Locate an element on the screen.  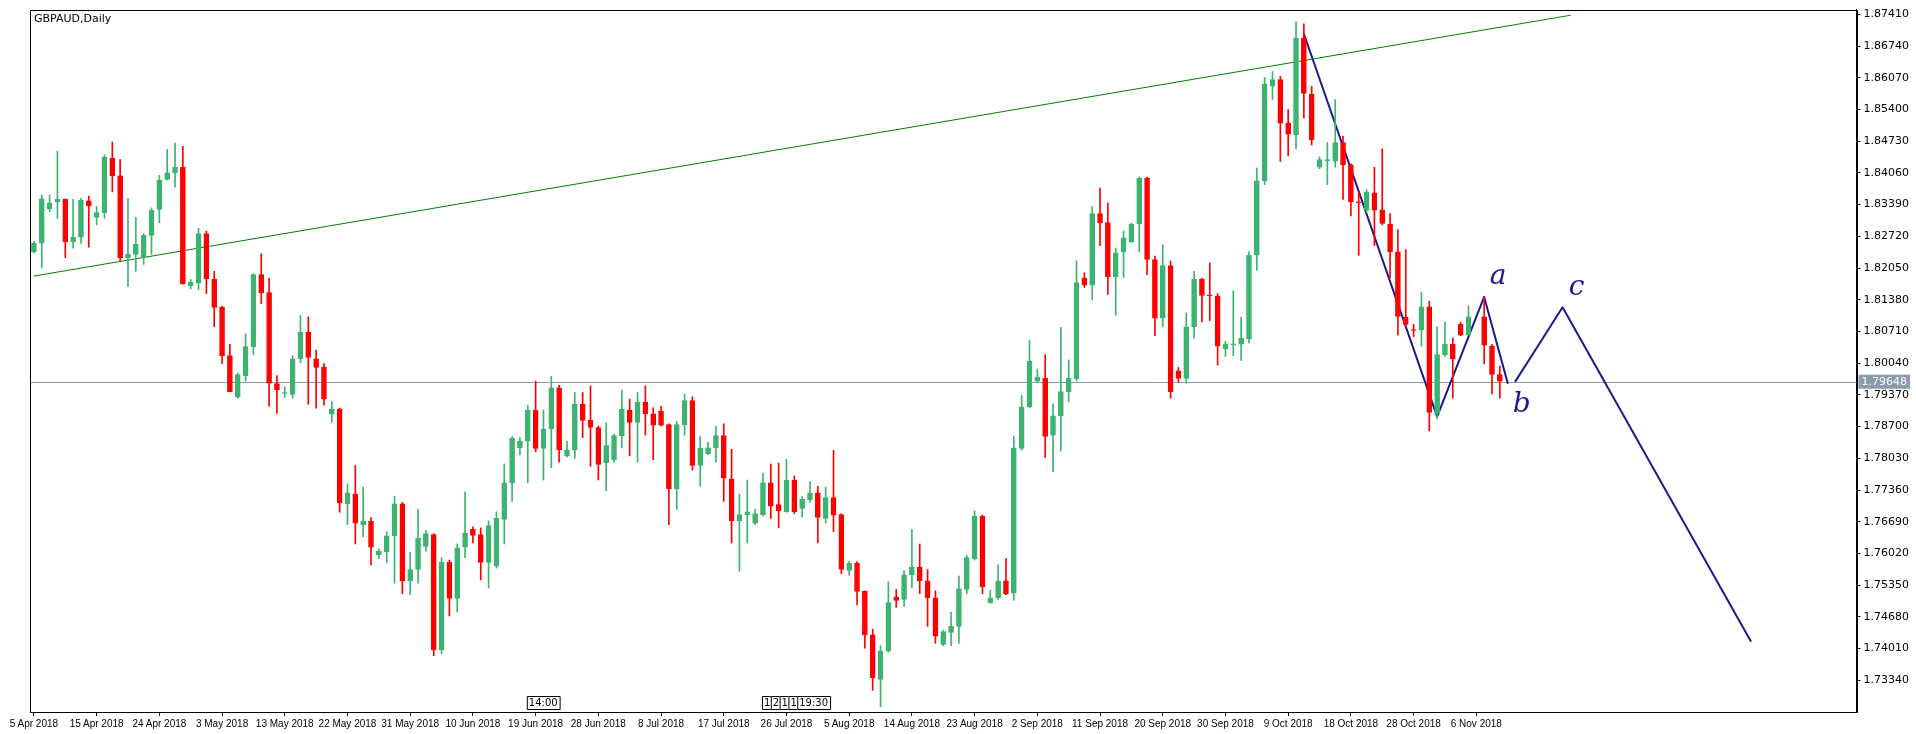
x-tick-label: 5 Aug 2018 is located at coordinates (849, 723).